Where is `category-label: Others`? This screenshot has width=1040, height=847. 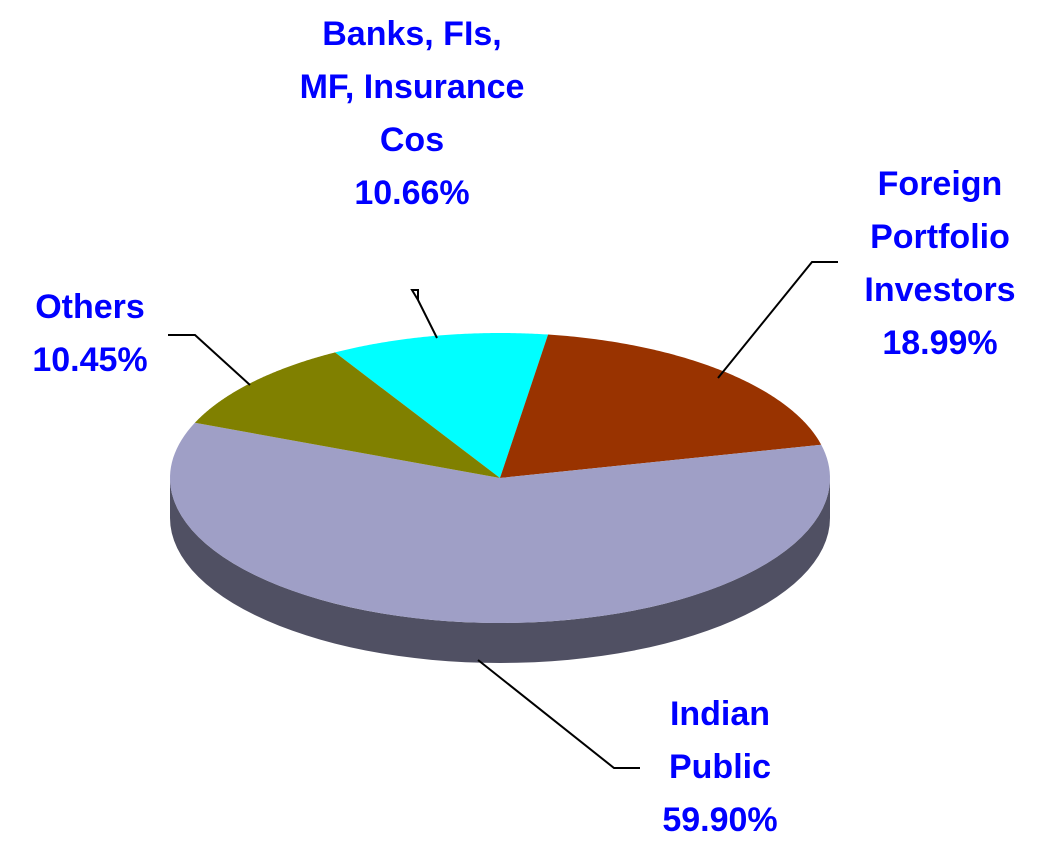
category-label: Others is located at coordinates (90, 307).